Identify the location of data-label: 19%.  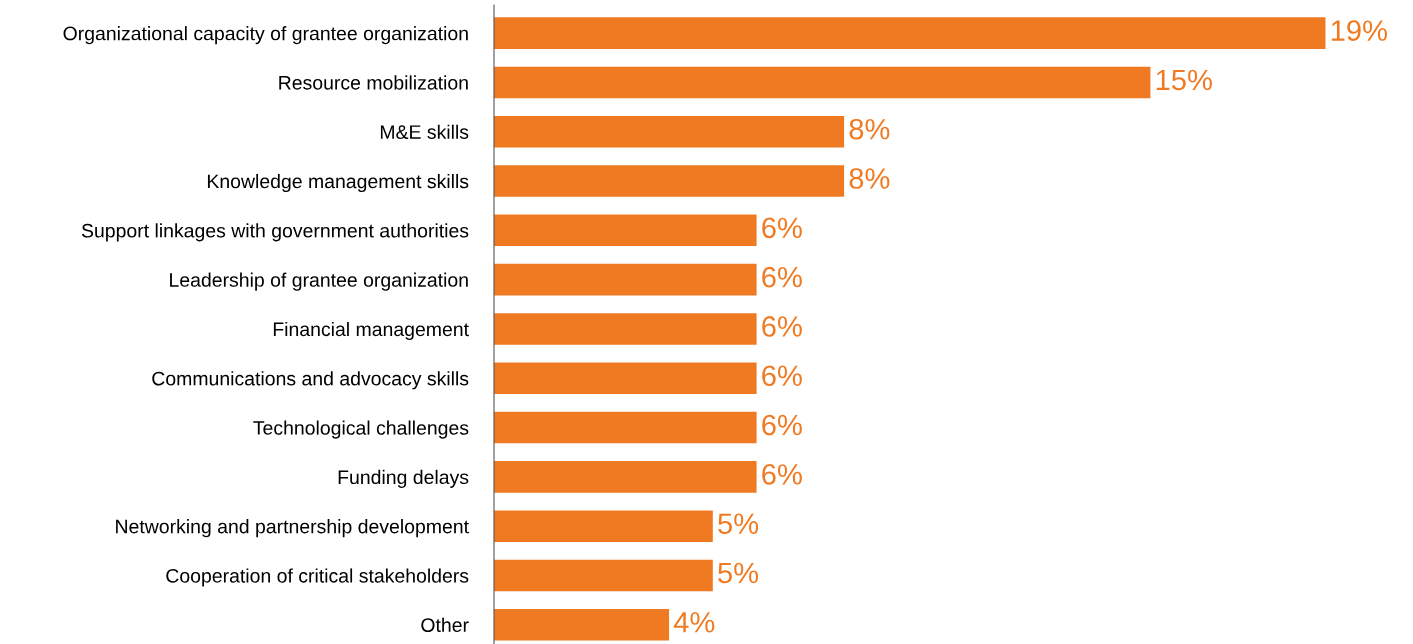
(1359, 30).